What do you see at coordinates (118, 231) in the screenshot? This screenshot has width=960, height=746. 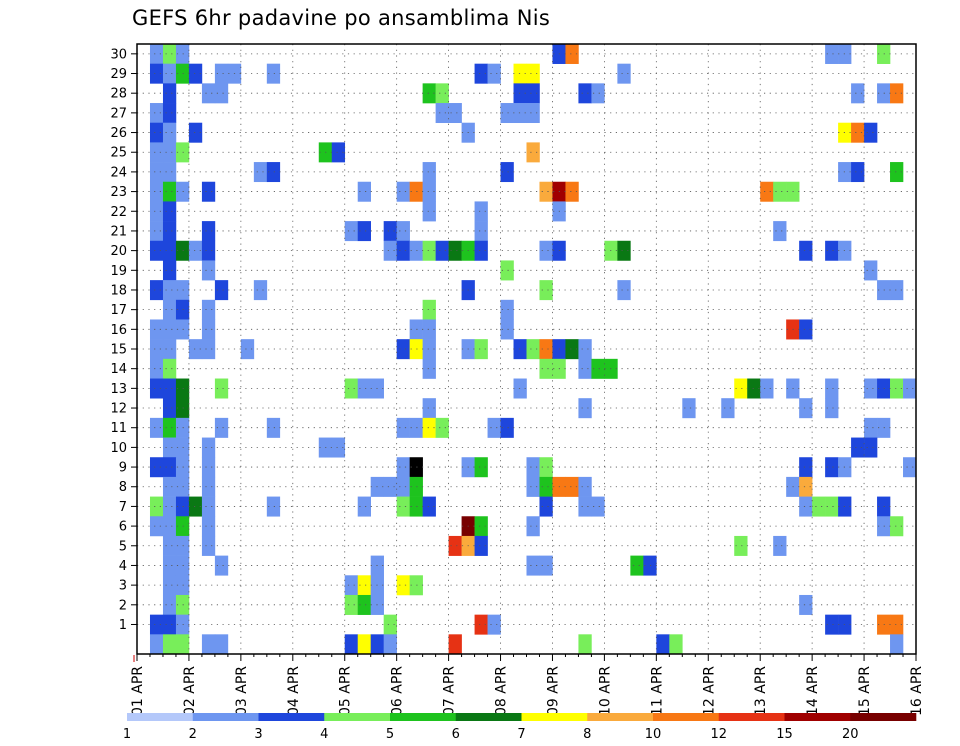 I see `y-tick-label: 21` at bounding box center [118, 231].